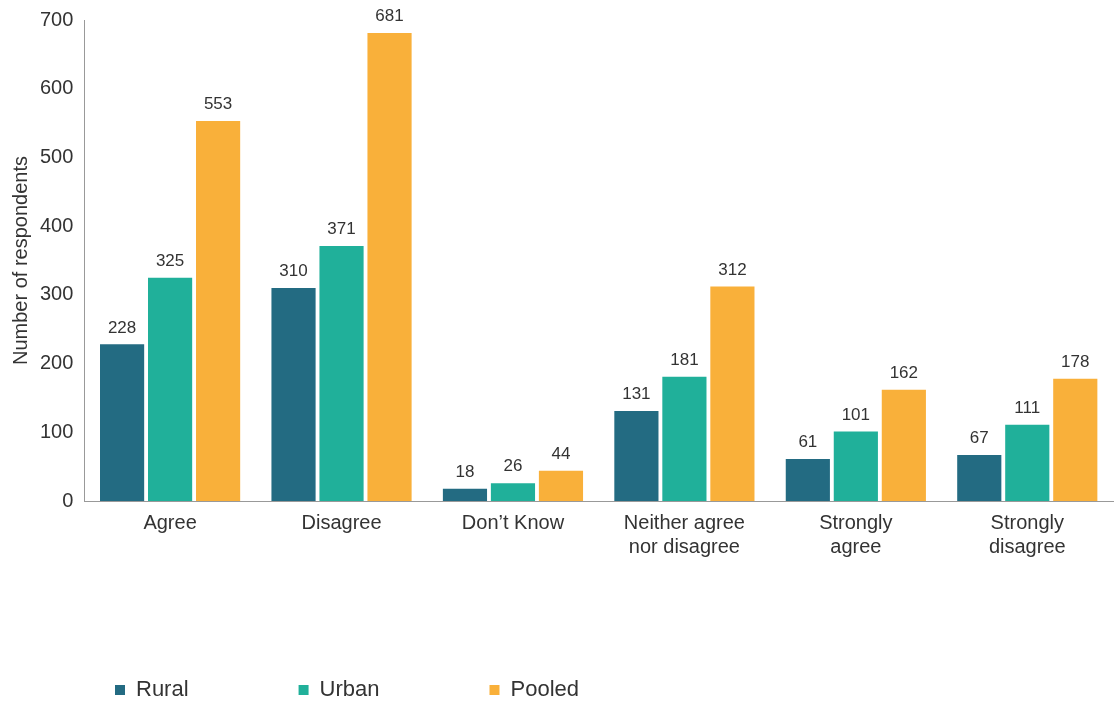 This screenshot has width=1118, height=711. What do you see at coordinates (561, 453) in the screenshot?
I see `data-label: 44` at bounding box center [561, 453].